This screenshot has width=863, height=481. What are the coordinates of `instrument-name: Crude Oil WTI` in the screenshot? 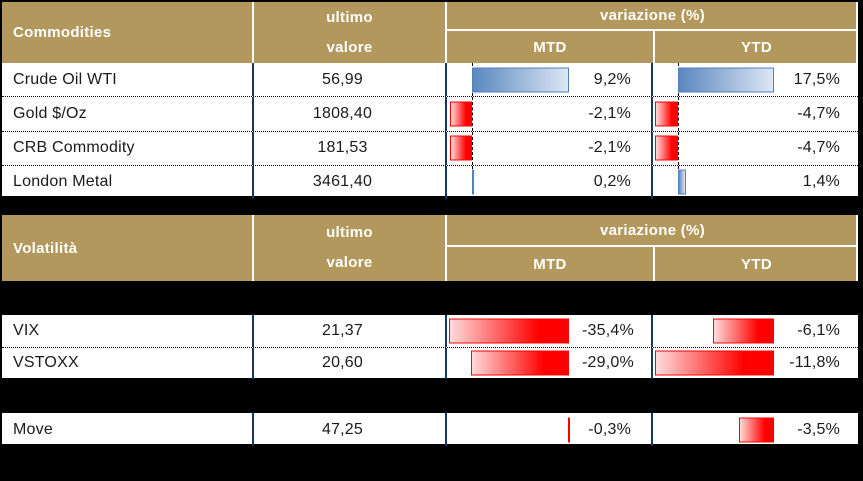 It's located at (65, 79).